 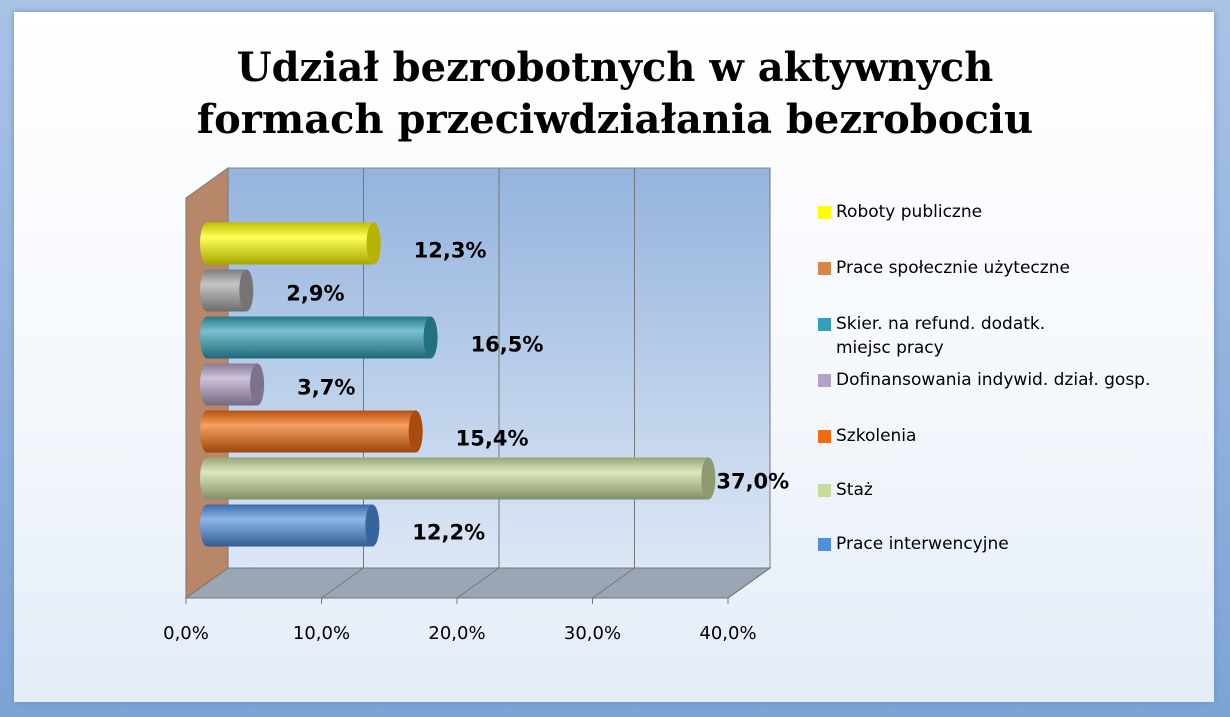 What do you see at coordinates (592, 633) in the screenshot?
I see `x-tick-label: 30,0%` at bounding box center [592, 633].